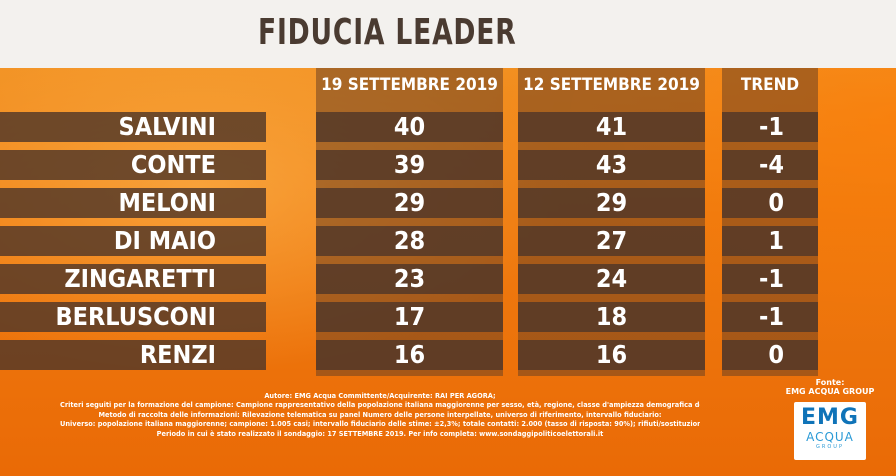 The width and height of the screenshot is (896, 476). What do you see at coordinates (830, 447) in the screenshot?
I see `logo-line: GROUP` at bounding box center [830, 447].